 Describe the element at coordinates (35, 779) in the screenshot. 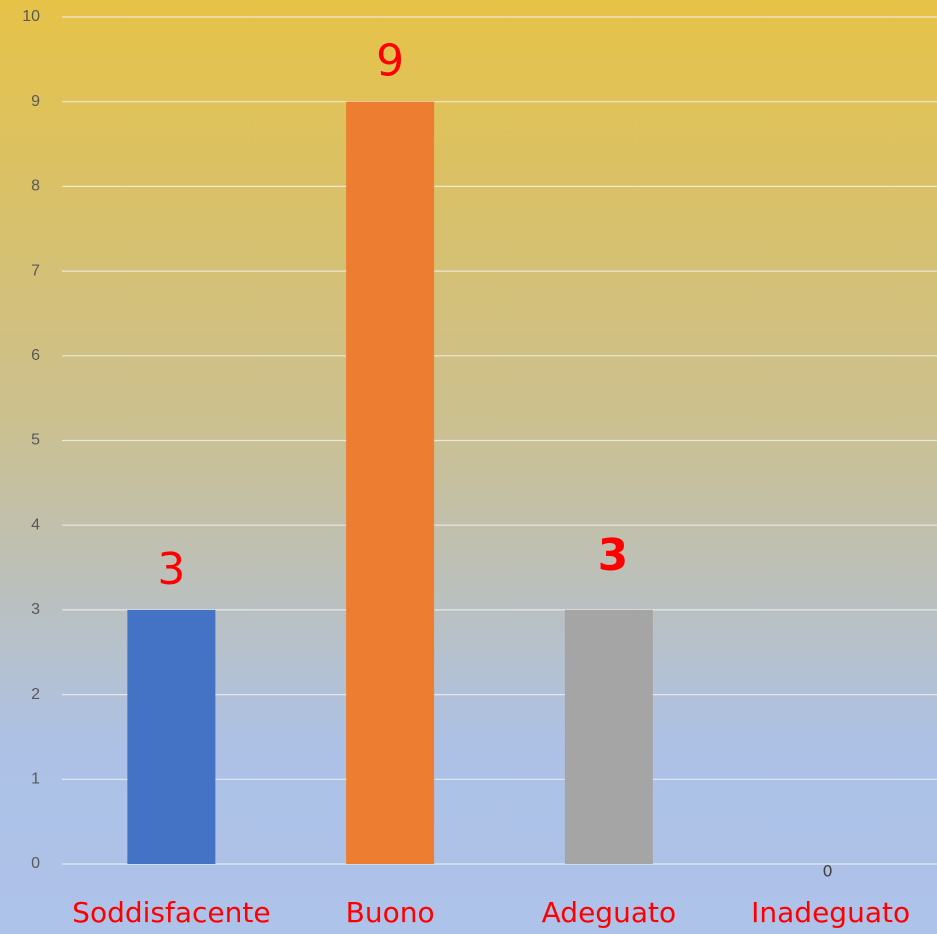

I see `y-tick-label: 1` at that location.